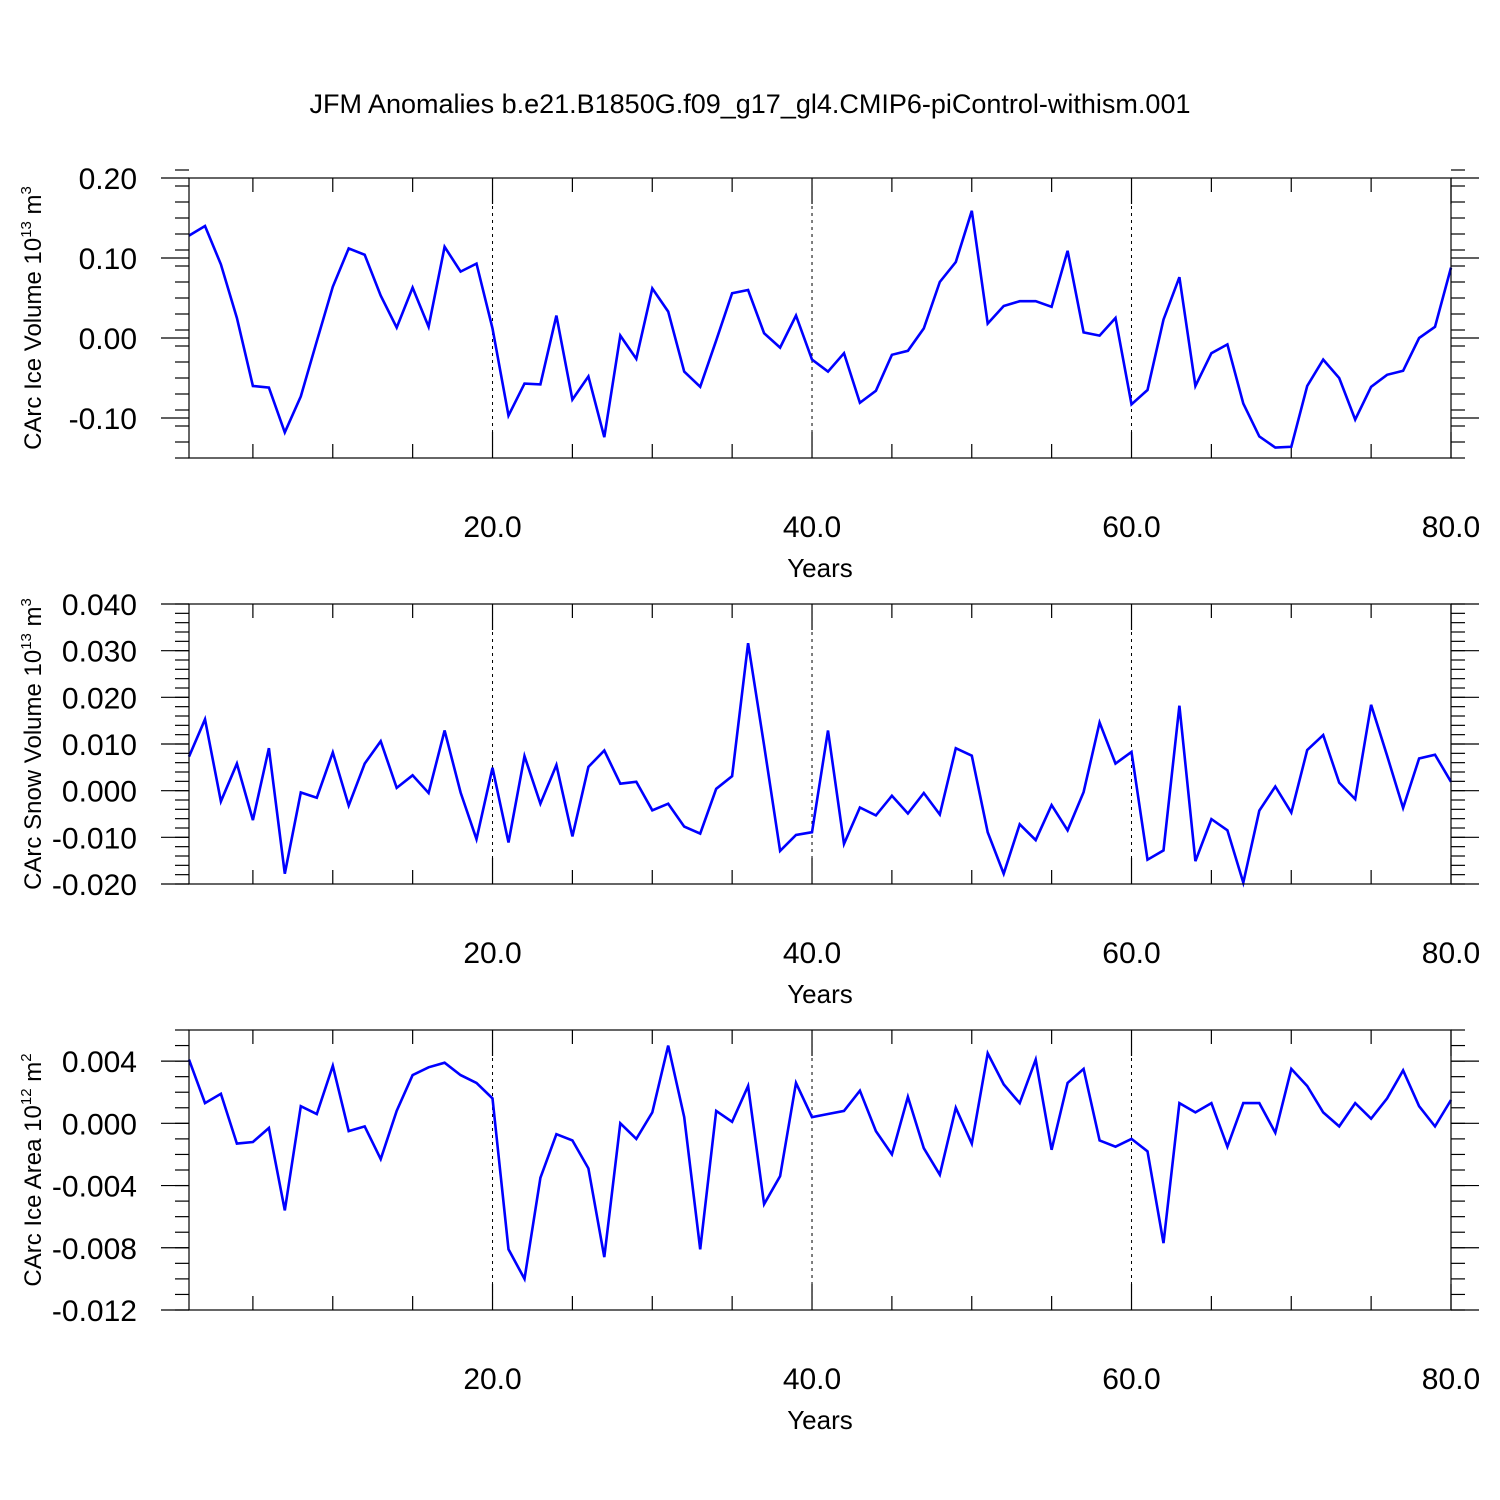  What do you see at coordinates (108, 339) in the screenshot?
I see `y-tick-label: 0.00` at bounding box center [108, 339].